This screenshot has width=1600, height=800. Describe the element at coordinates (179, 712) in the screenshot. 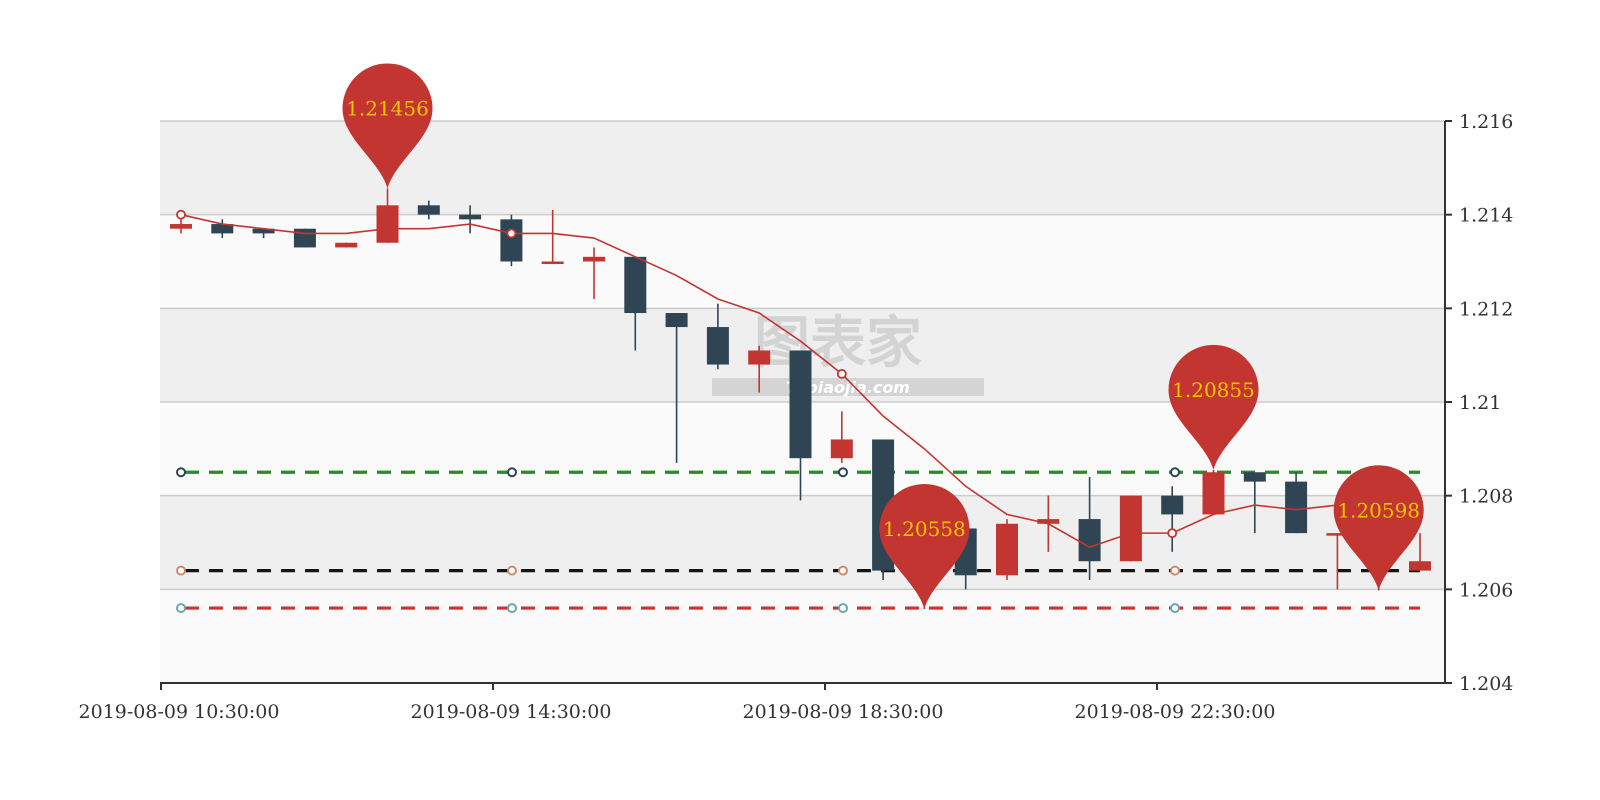

I see `x-tick-label-0: 2019-08-09 10:30:00` at that location.